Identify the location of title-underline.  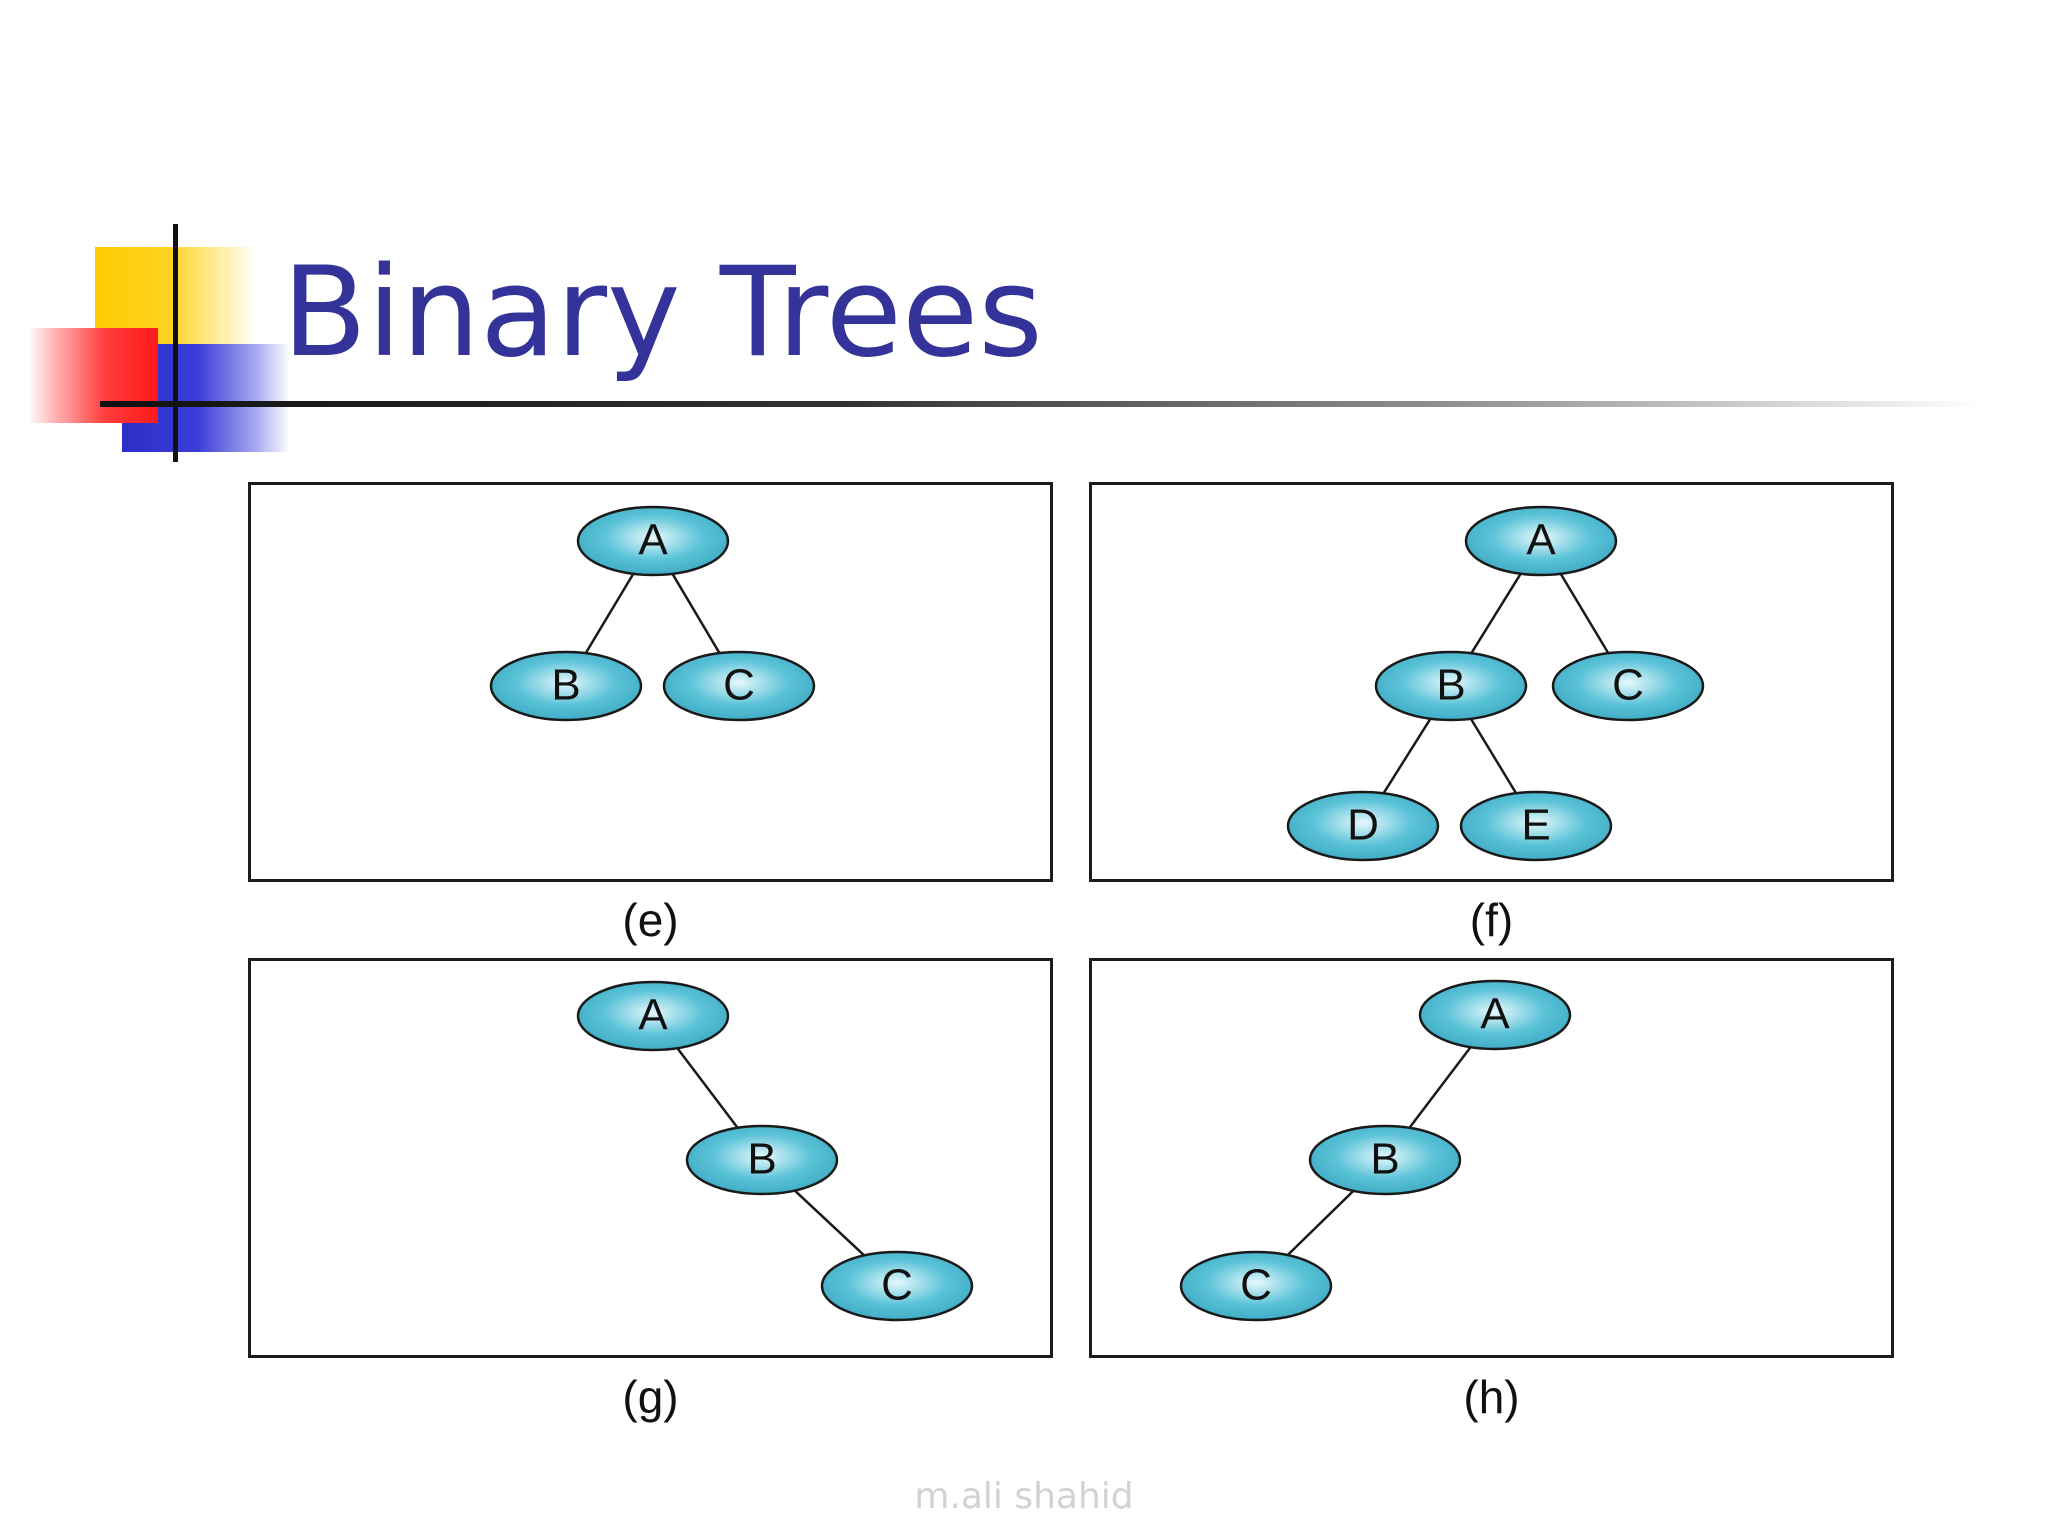
(1040, 404).